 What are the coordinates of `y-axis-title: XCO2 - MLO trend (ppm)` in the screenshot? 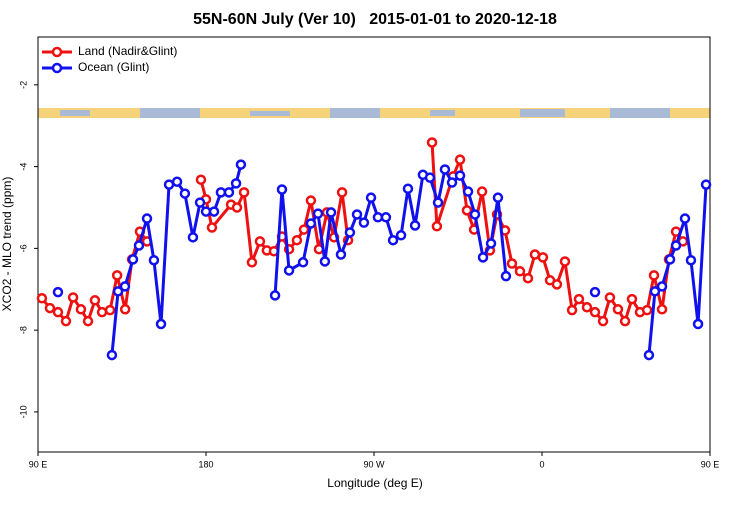 It's located at (7, 244).